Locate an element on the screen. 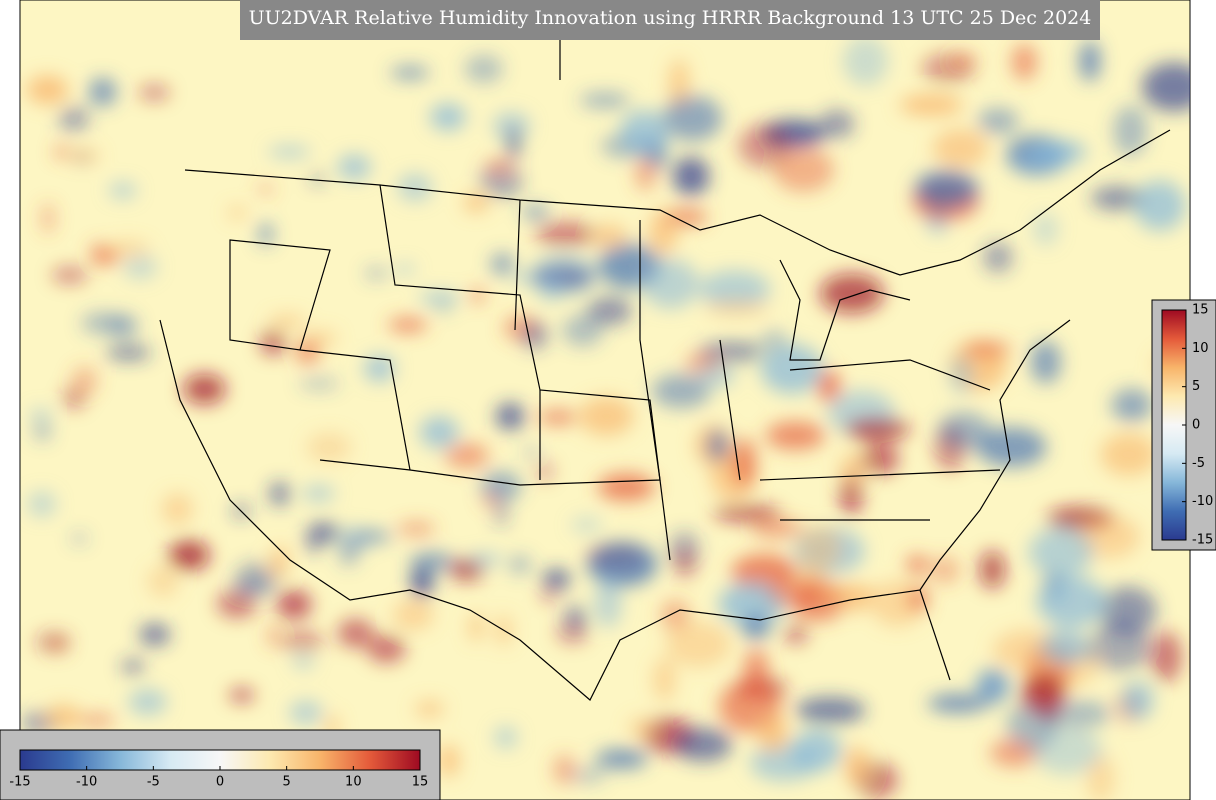 The width and height of the screenshot is (1216, 800). tick-label: -5 is located at coordinates (1198, 463).